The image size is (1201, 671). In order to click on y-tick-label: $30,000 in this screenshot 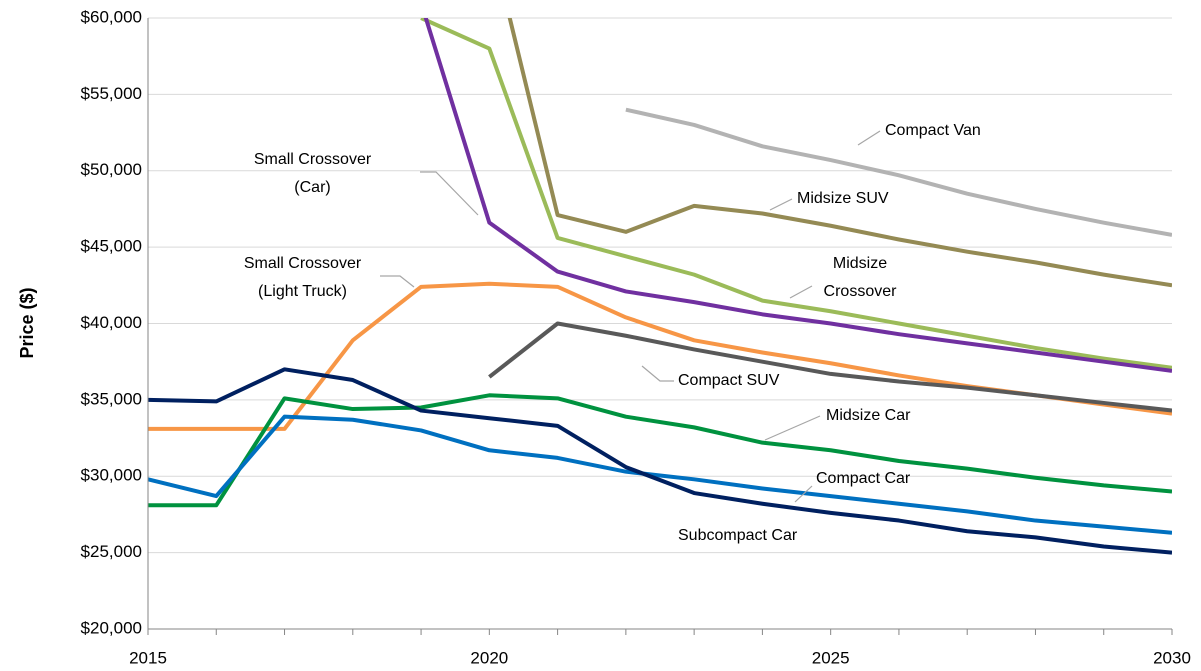, I will do `click(111, 475)`.